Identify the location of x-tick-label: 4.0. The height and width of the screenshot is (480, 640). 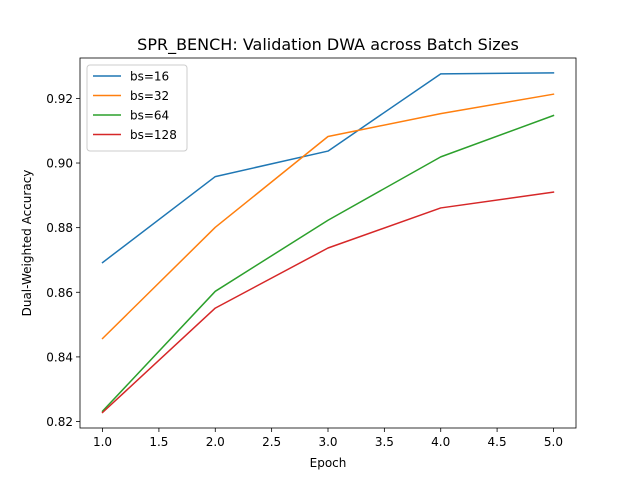
(440, 442).